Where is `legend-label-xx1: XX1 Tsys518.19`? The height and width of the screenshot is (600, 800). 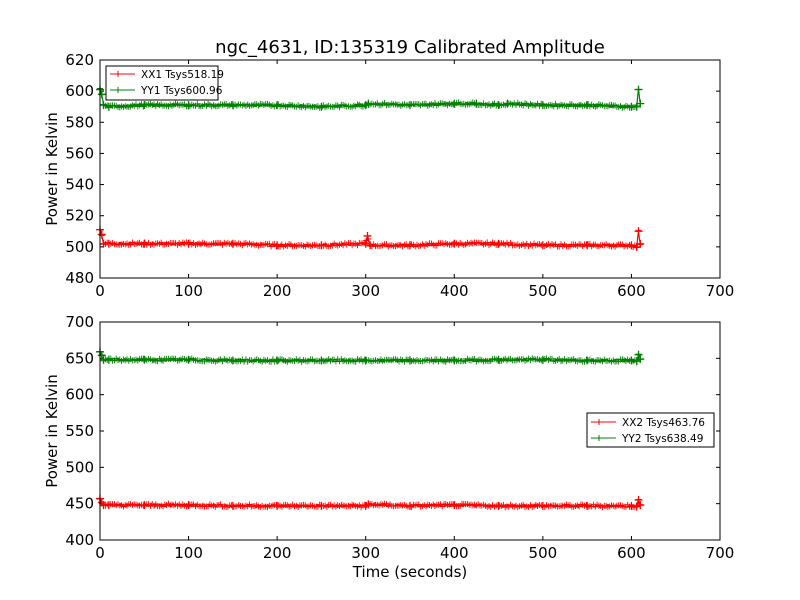
legend-label-xx1: XX1 Tsys518.19 is located at coordinates (182, 75).